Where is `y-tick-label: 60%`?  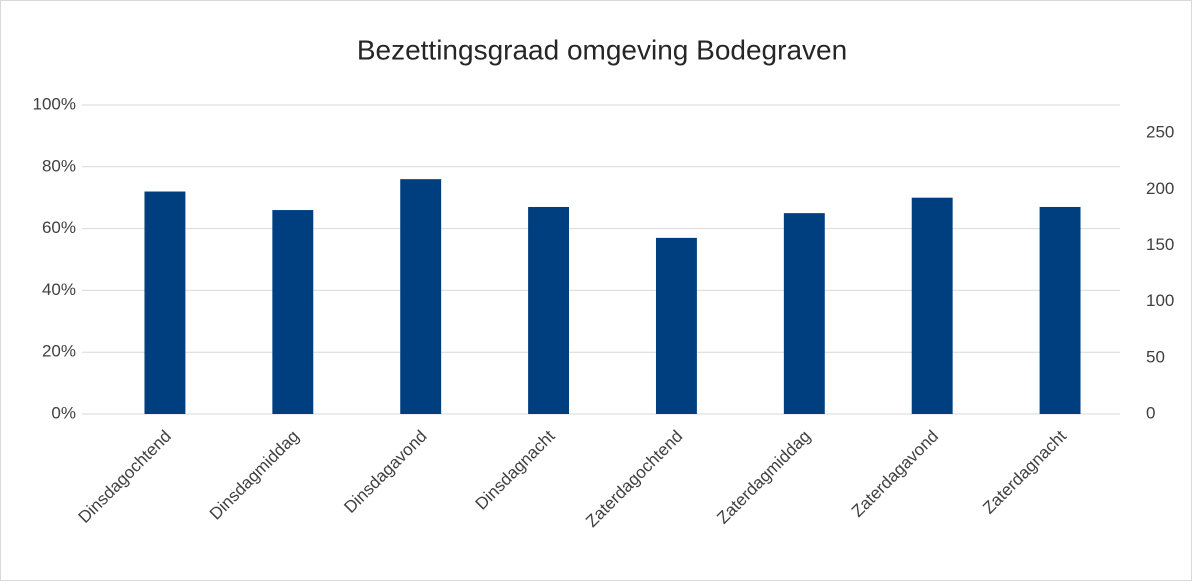
y-tick-label: 60% is located at coordinates (59, 227).